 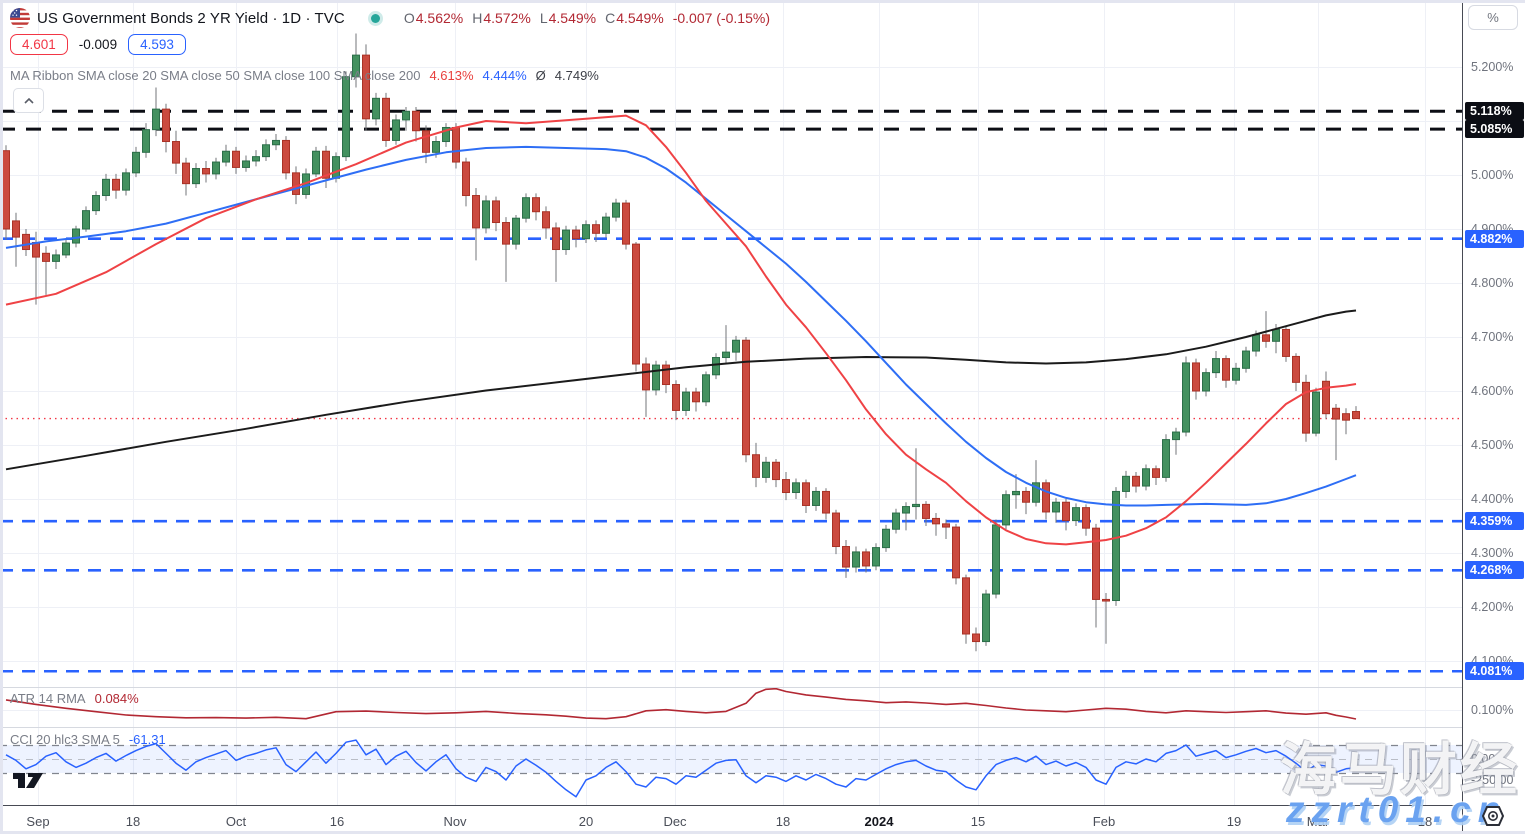 I want to click on ohlc-close-value: 4.549%, so click(x=640, y=18).